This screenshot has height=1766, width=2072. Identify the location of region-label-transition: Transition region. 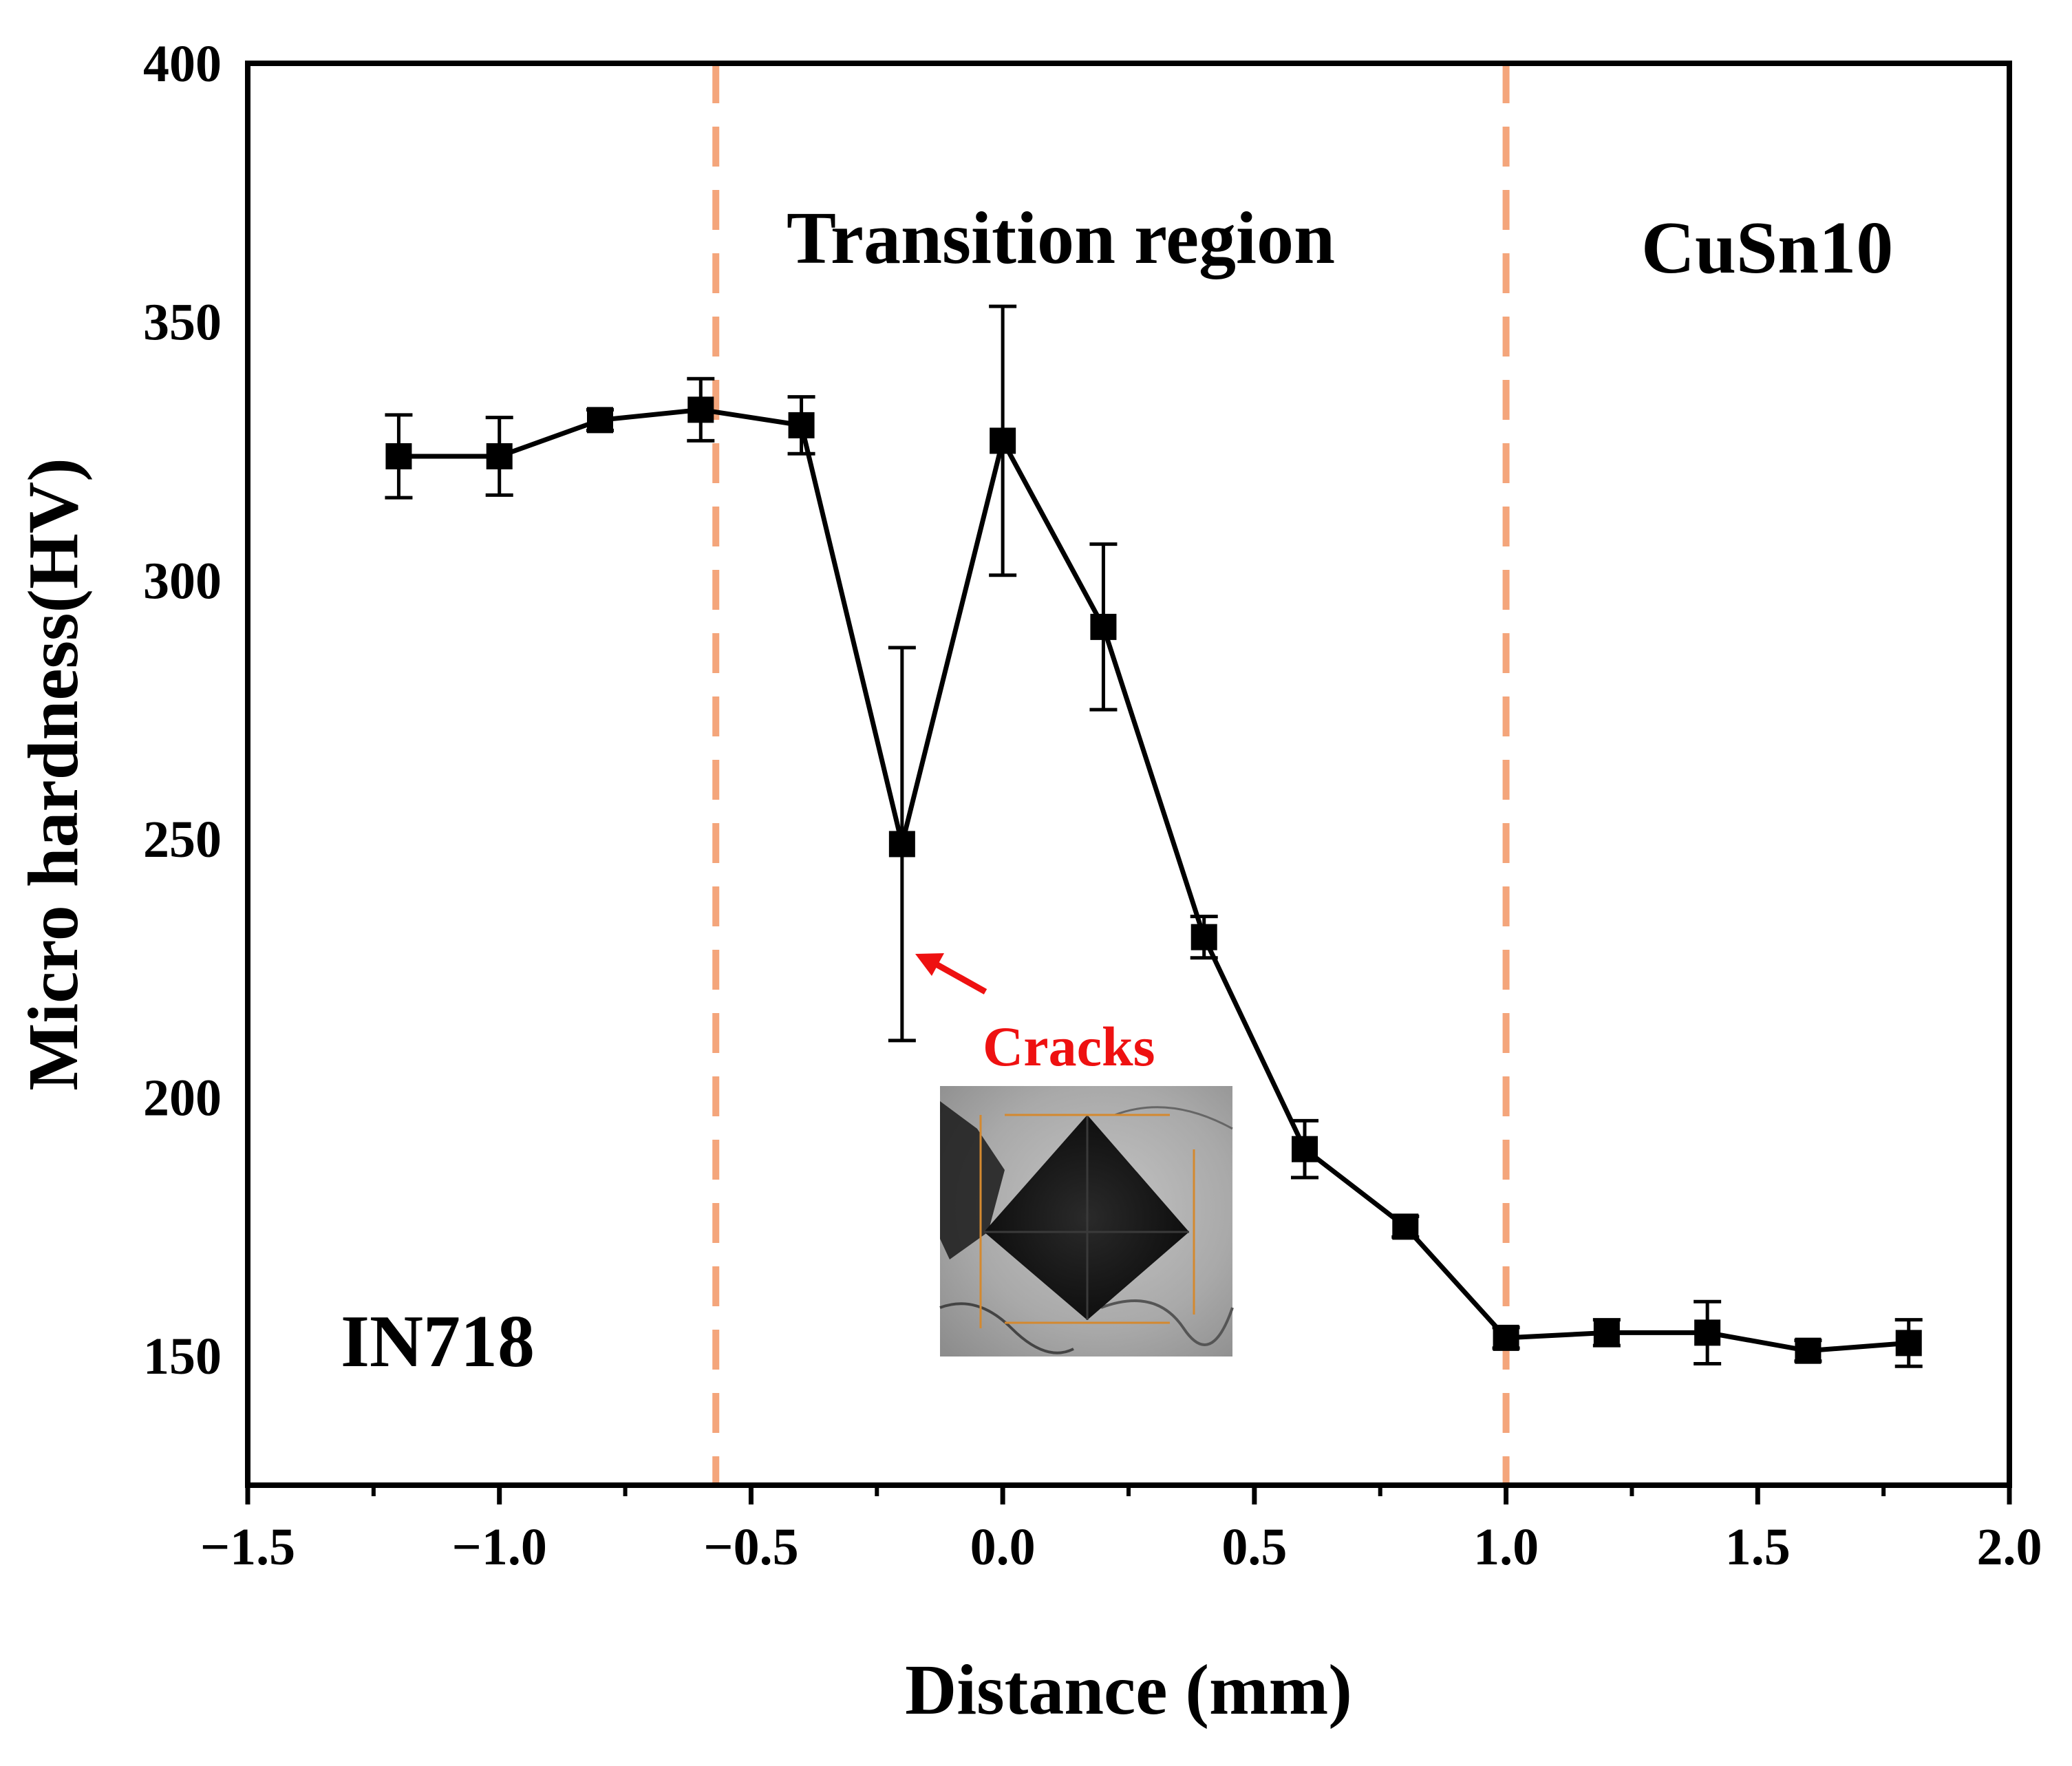
(1061, 238).